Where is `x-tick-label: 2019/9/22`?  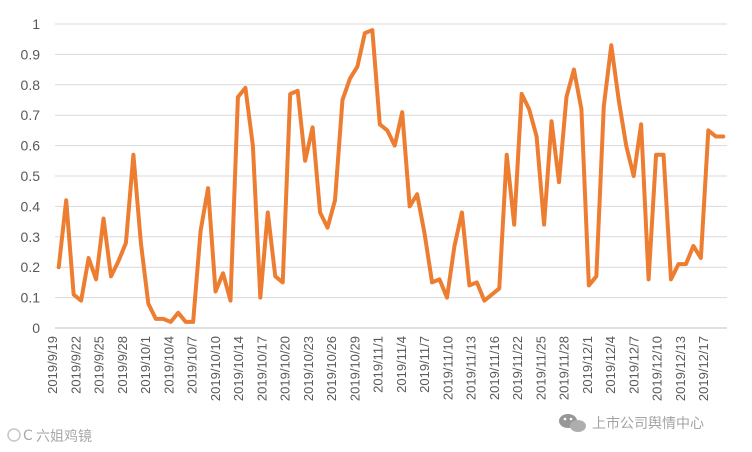
x-tick-label: 2019/9/22 is located at coordinates (75, 365).